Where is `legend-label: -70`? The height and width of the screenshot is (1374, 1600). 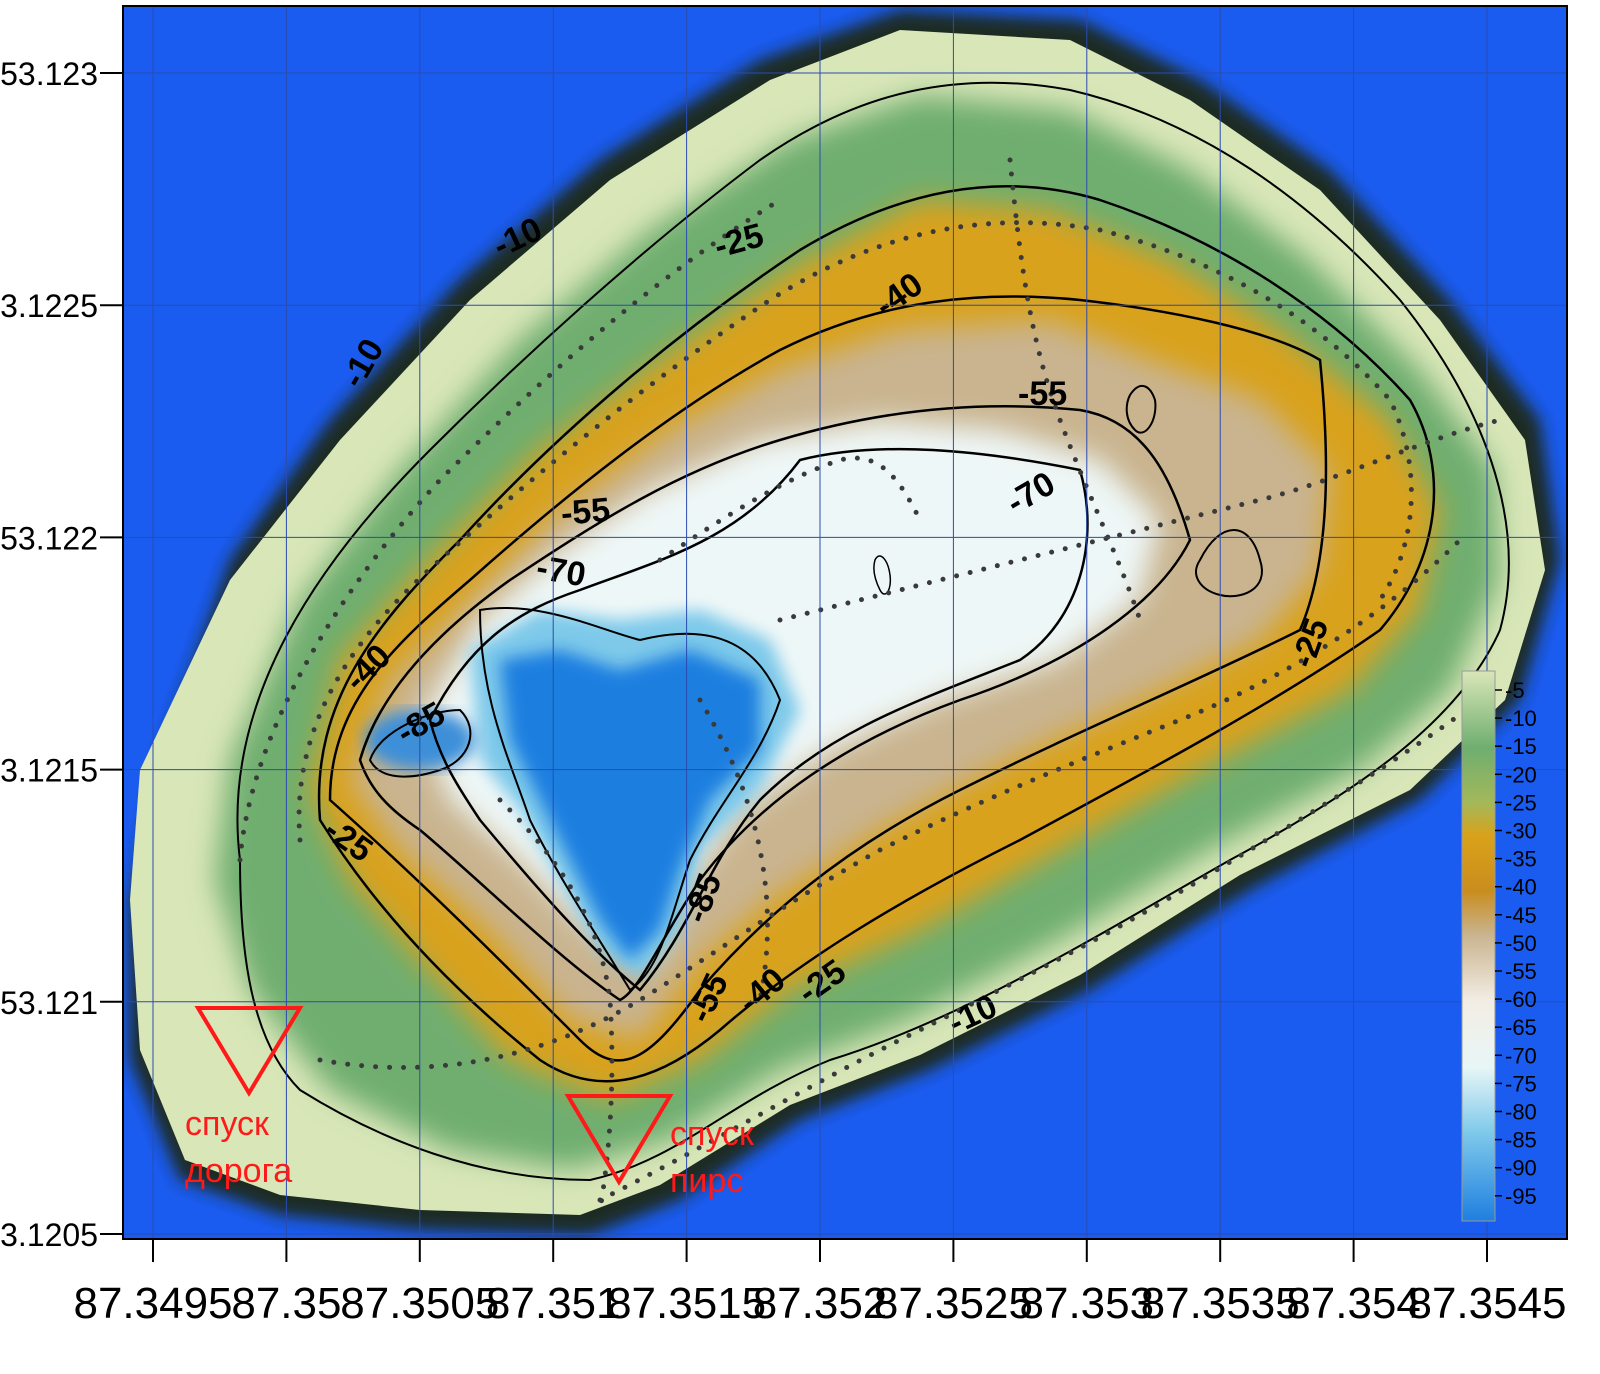
legend-label: -70 is located at coordinates (1521, 1055).